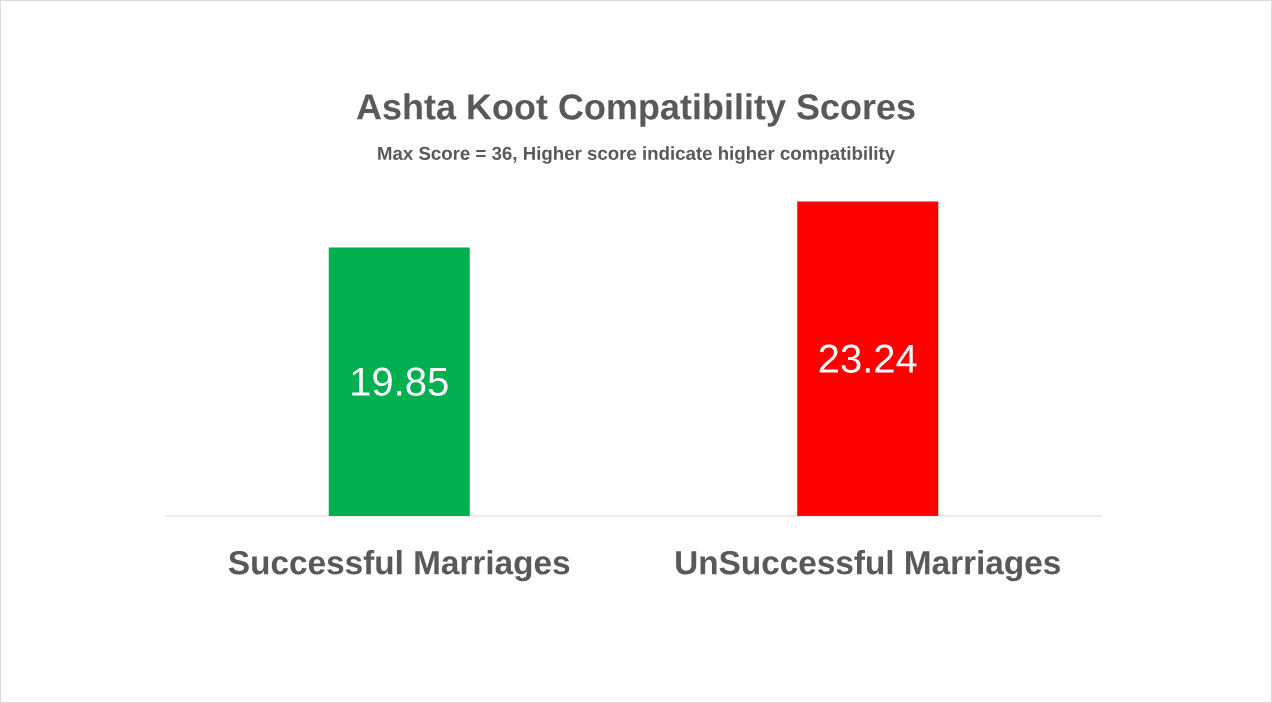  Describe the element at coordinates (868, 358) in the screenshot. I see `data-label: 23.24` at that location.